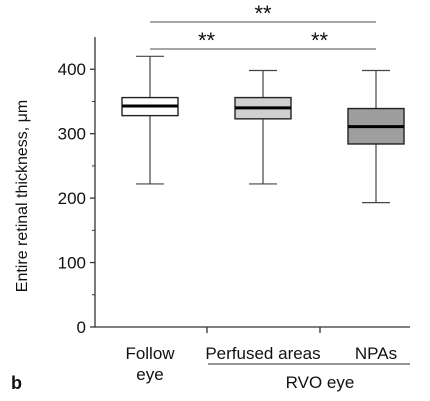  I want to click on y-tick-label: 400, so click(72, 69).